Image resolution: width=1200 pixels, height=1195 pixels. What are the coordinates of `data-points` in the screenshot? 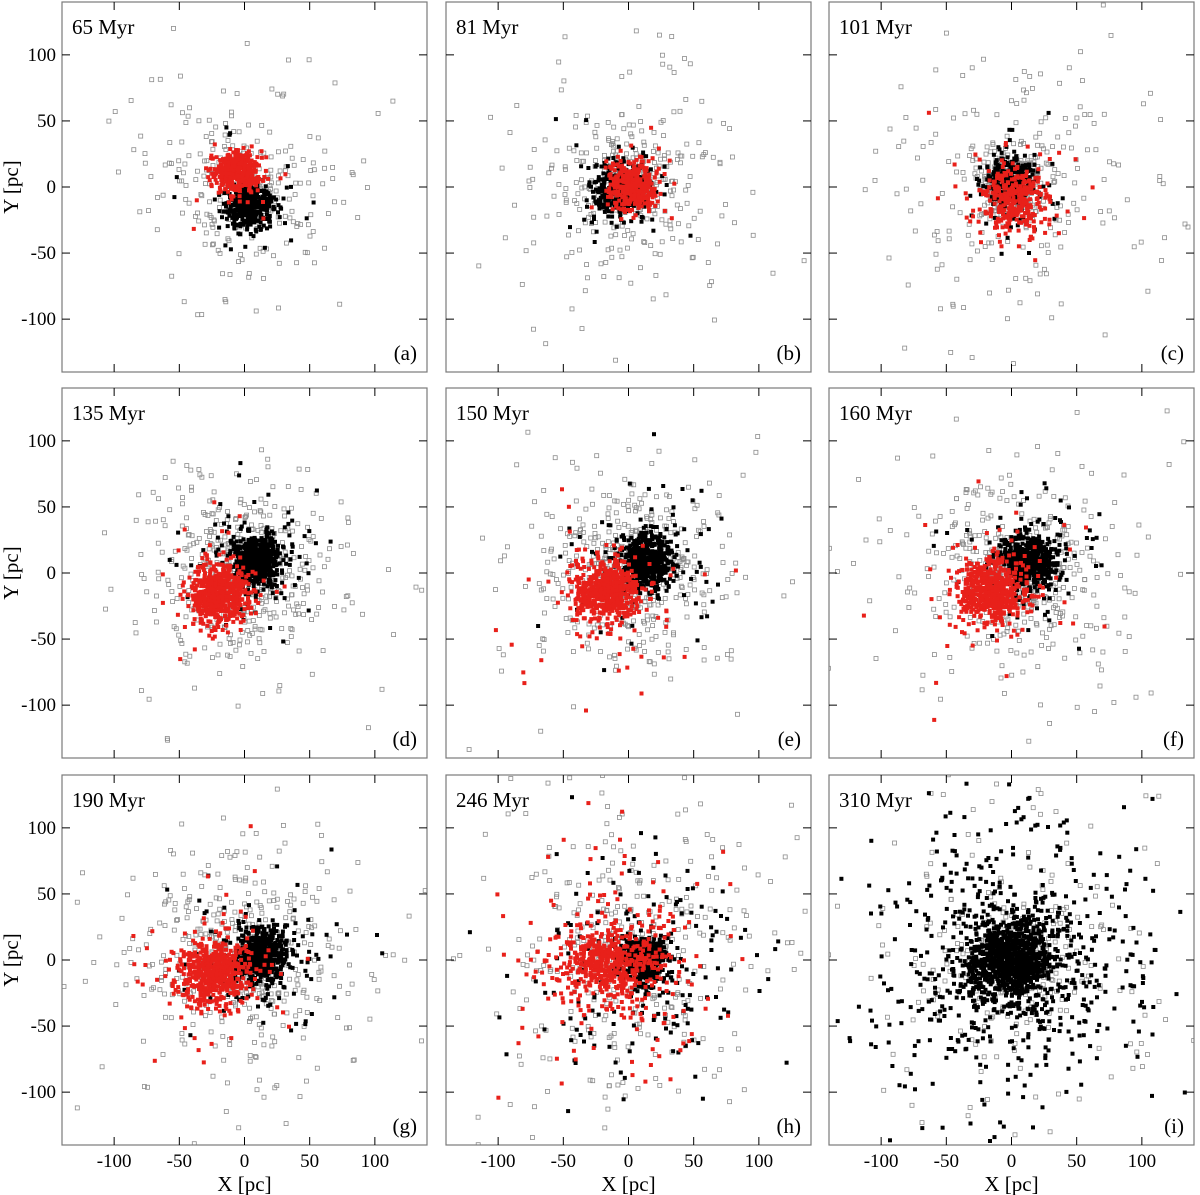 It's located at (263, 595).